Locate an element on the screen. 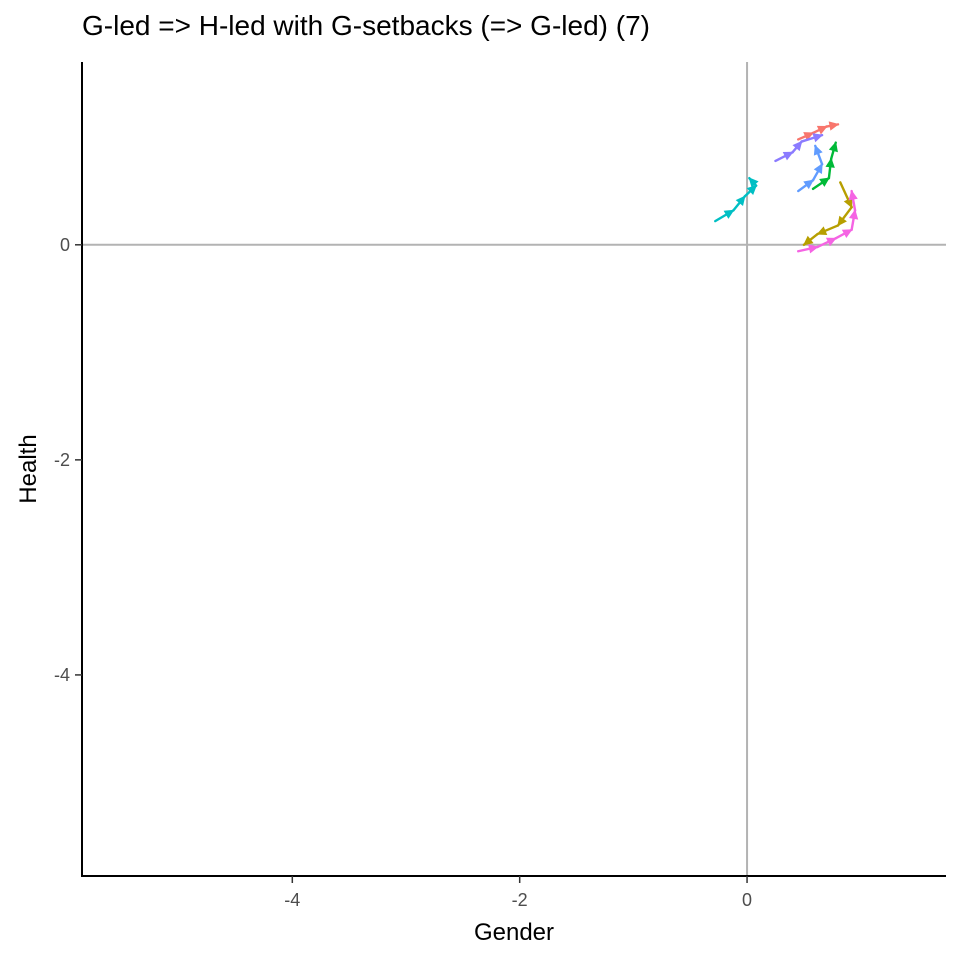 The image size is (960, 960). y-tick-label: -2 is located at coordinates (62, 460).